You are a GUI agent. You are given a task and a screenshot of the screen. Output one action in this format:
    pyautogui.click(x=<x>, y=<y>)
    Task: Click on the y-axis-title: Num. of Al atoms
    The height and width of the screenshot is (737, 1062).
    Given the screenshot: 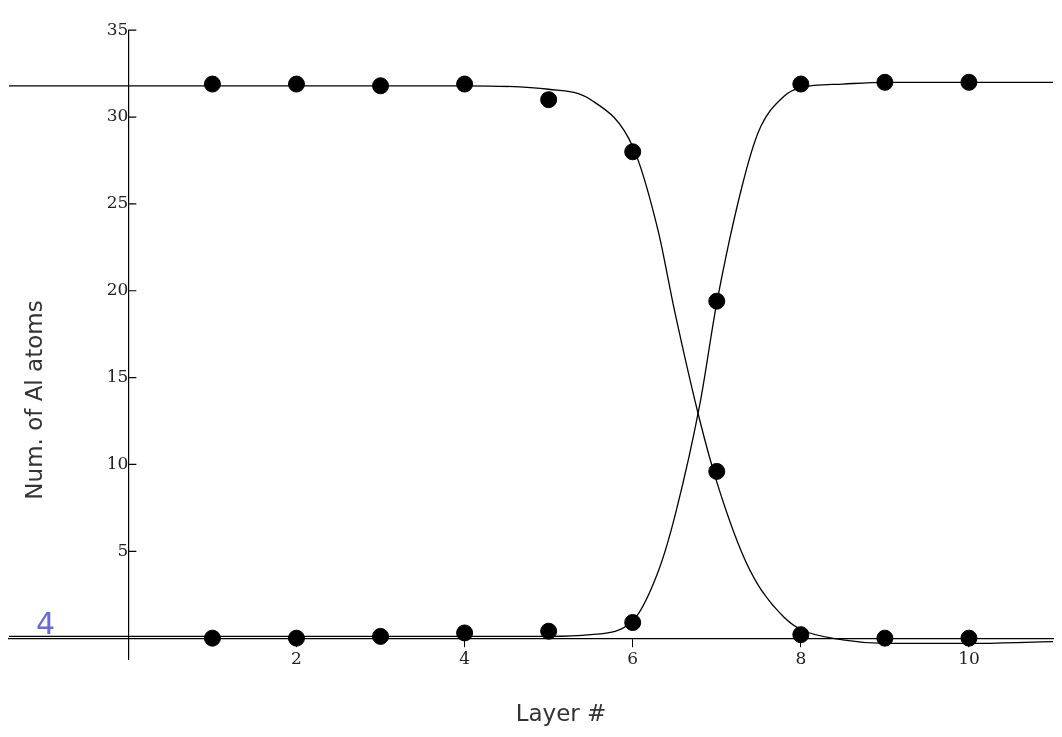 What is the action you would take?
    pyautogui.click(x=34, y=400)
    